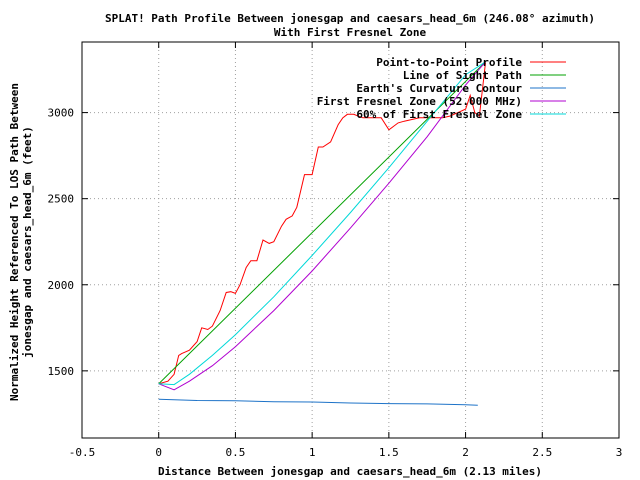 This screenshot has width=640, height=480. What do you see at coordinates (27, 242) in the screenshot?
I see `y-axis-label-line-2: jonesgap and caesars_head_6m (feet)` at bounding box center [27, 242].